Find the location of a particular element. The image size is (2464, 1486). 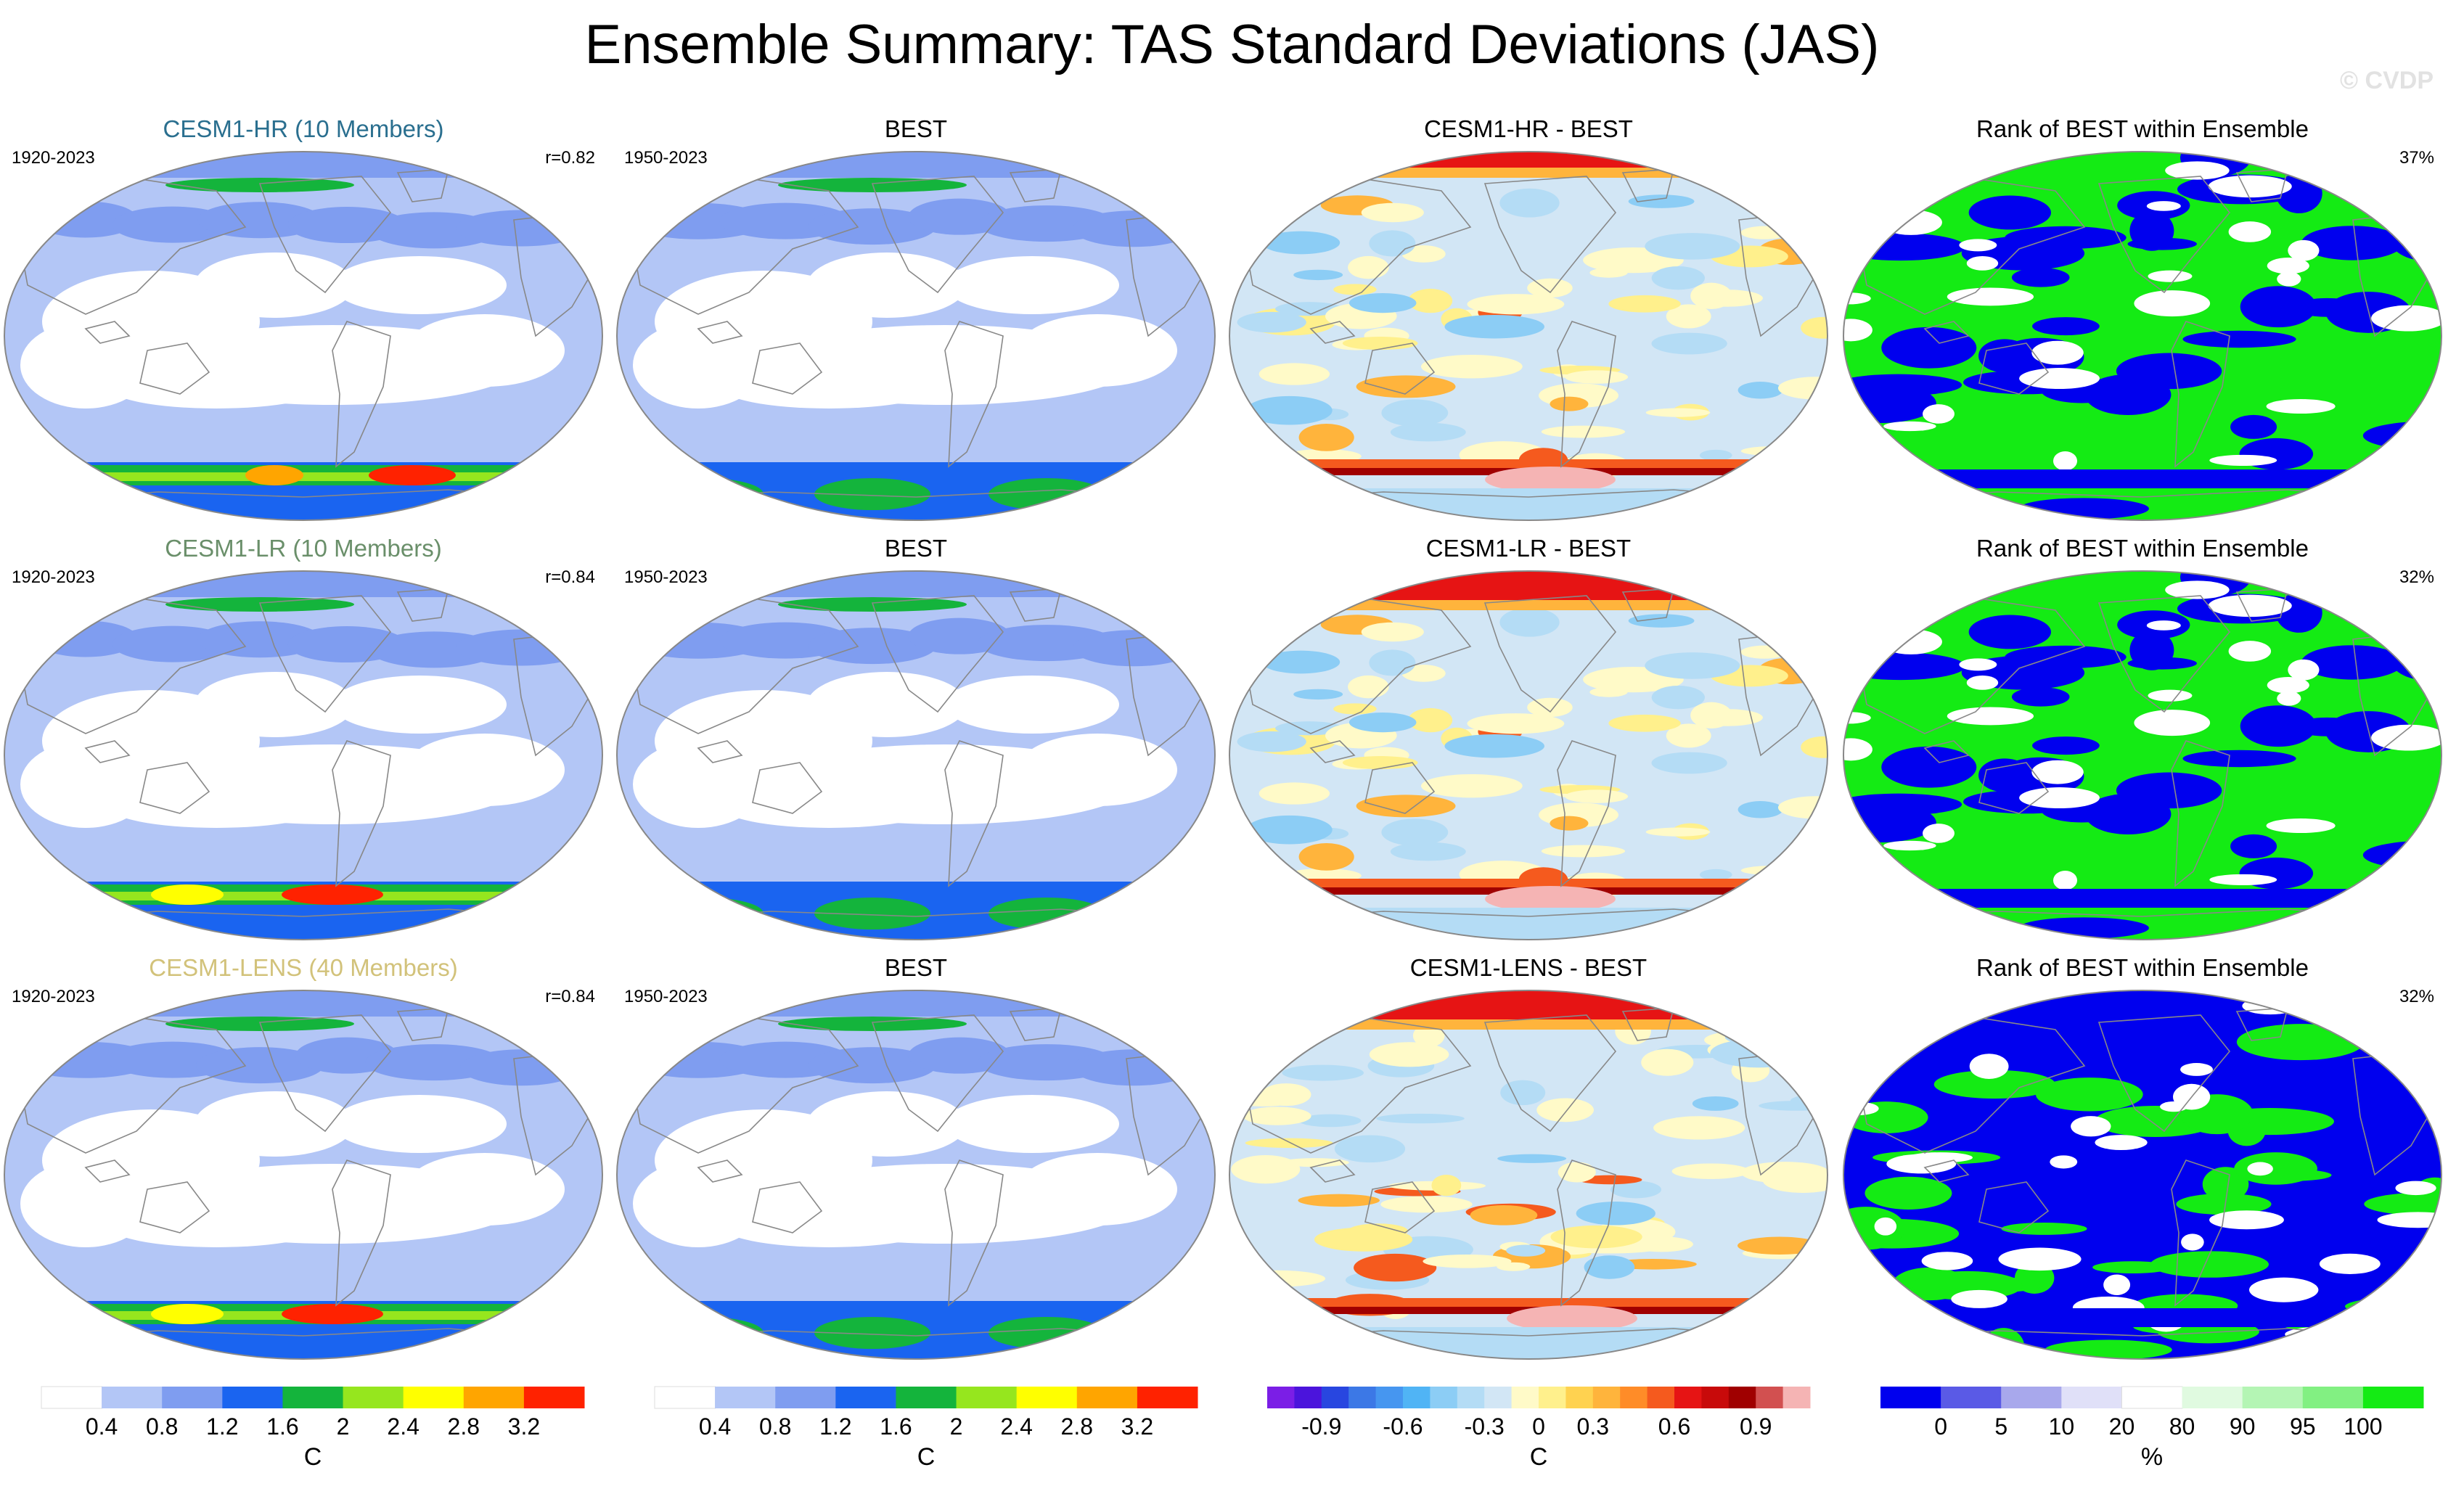

southern-ocean-patch is located at coordinates (705, 1333).